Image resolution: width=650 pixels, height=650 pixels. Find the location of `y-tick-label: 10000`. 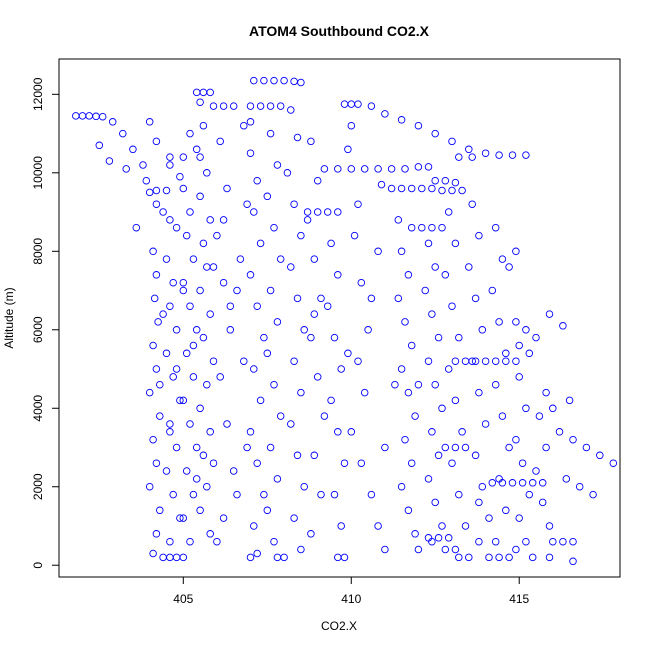

y-tick-label: 10000 is located at coordinates (38, 173).